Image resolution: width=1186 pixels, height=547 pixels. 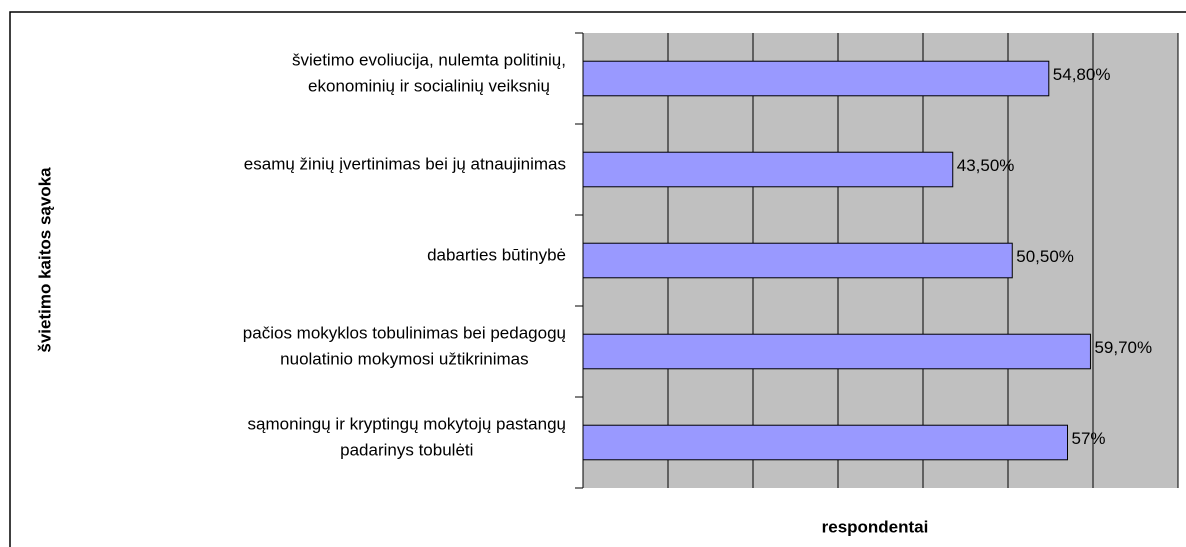 I want to click on value-label: 59,70%, so click(x=1123, y=347).